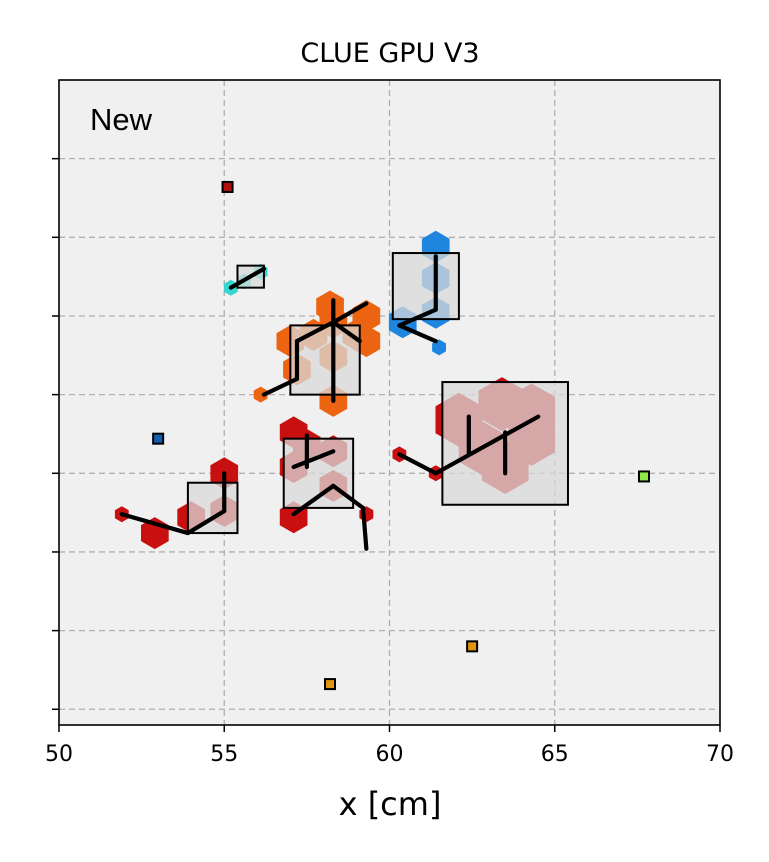  Describe the element at coordinates (390, 754) in the screenshot. I see `x-tick-label: 60` at that location.